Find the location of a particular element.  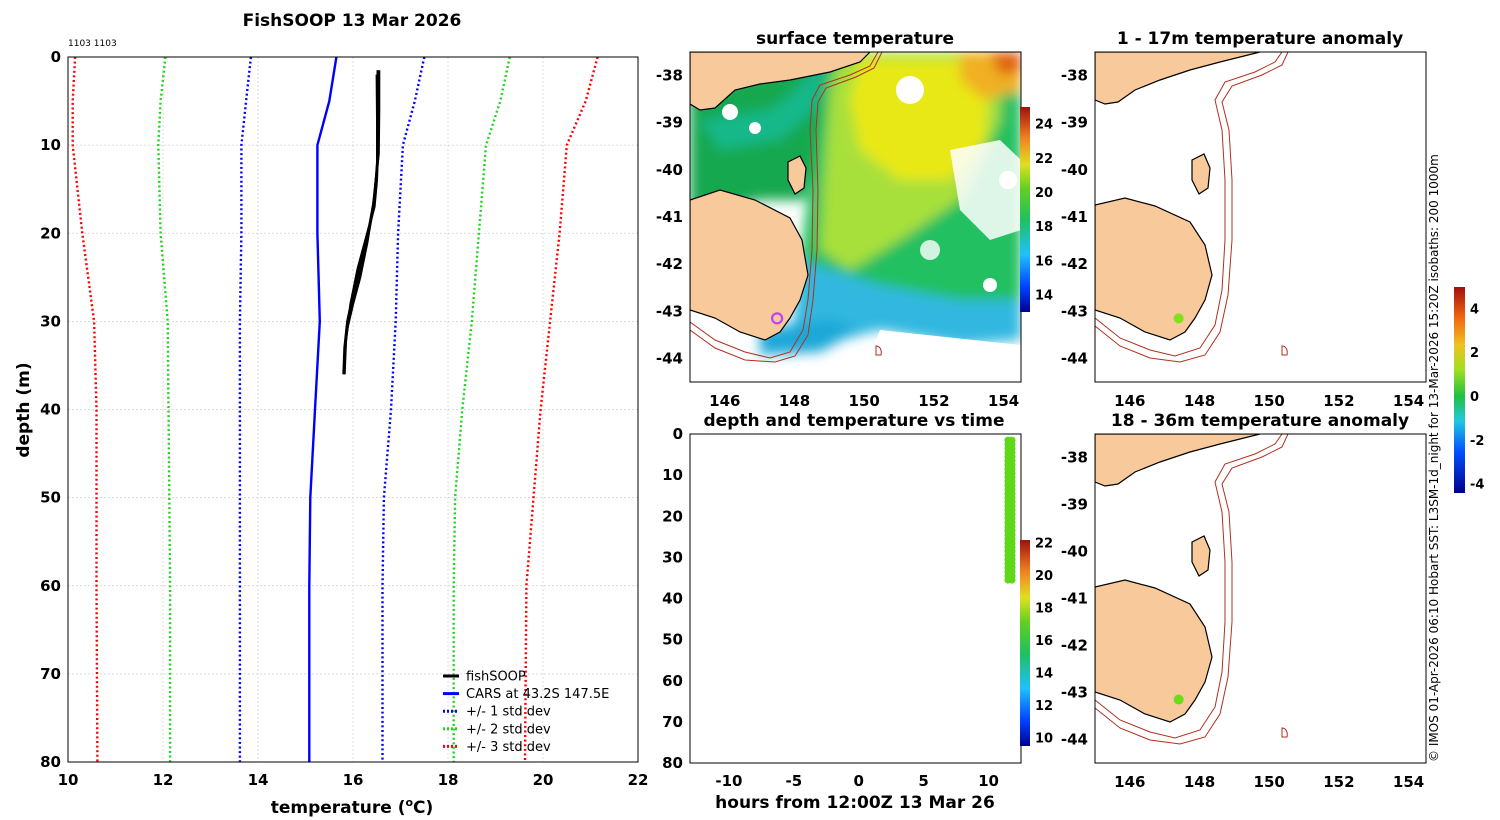

legend-label: CARS at 43.2S 147.5E is located at coordinates (537, 694).